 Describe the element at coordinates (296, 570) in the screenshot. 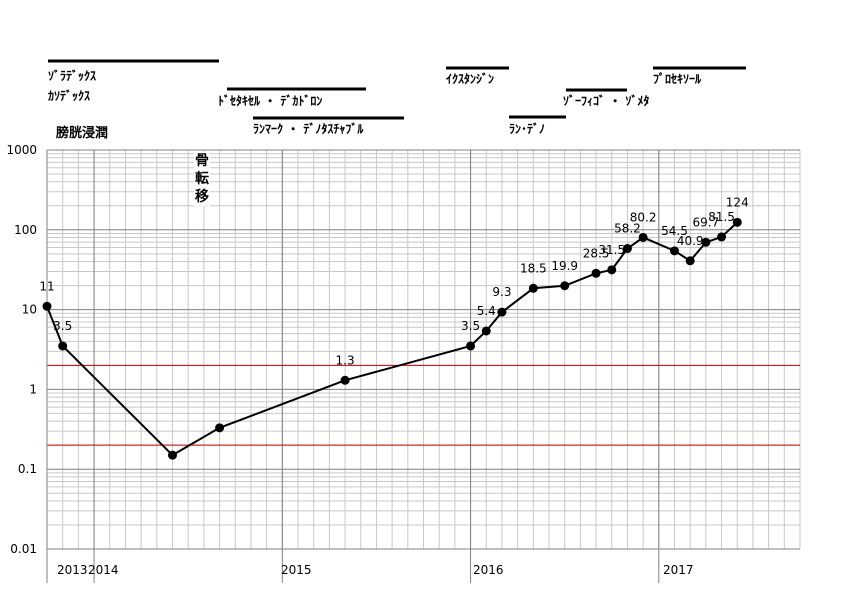

I see `x-tick-label: 2015` at that location.